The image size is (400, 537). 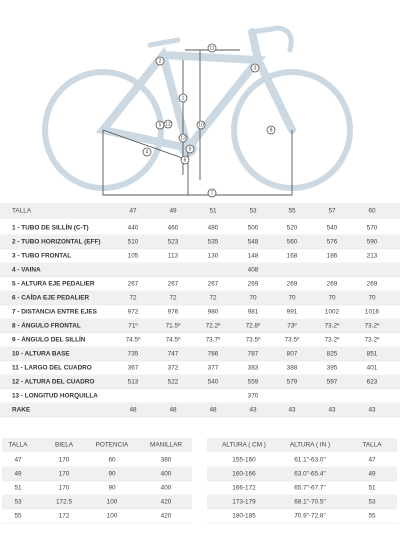 I want to click on cell: 72.2º, so click(x=213, y=326).